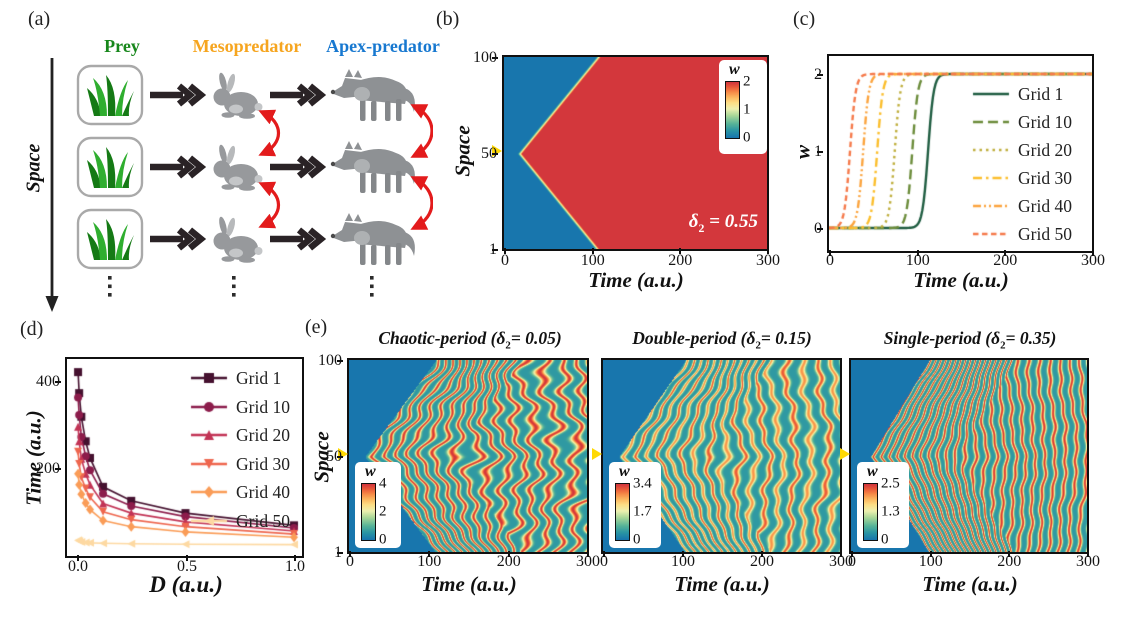 This screenshot has width=1121, height=622. I want to click on legend-label: Grid 30, so click(263, 463).